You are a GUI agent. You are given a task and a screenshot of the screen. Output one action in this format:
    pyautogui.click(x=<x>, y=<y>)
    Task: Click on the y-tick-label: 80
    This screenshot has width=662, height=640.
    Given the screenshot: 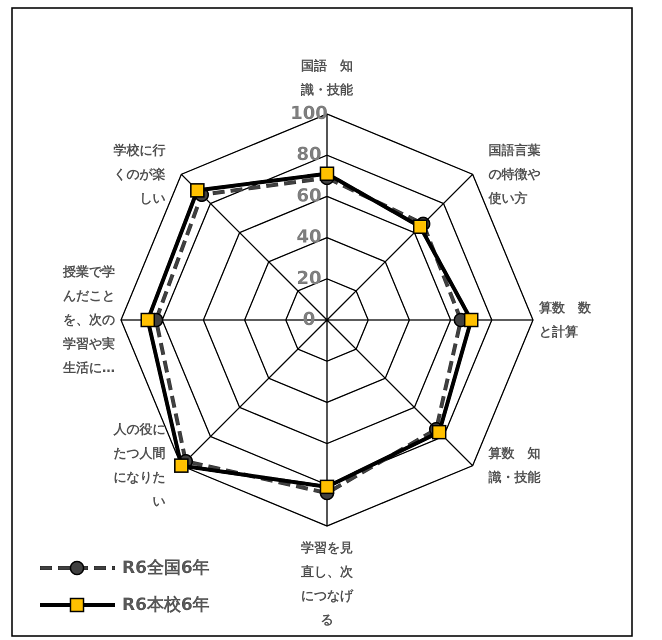 What is the action you would take?
    pyautogui.click(x=309, y=155)
    